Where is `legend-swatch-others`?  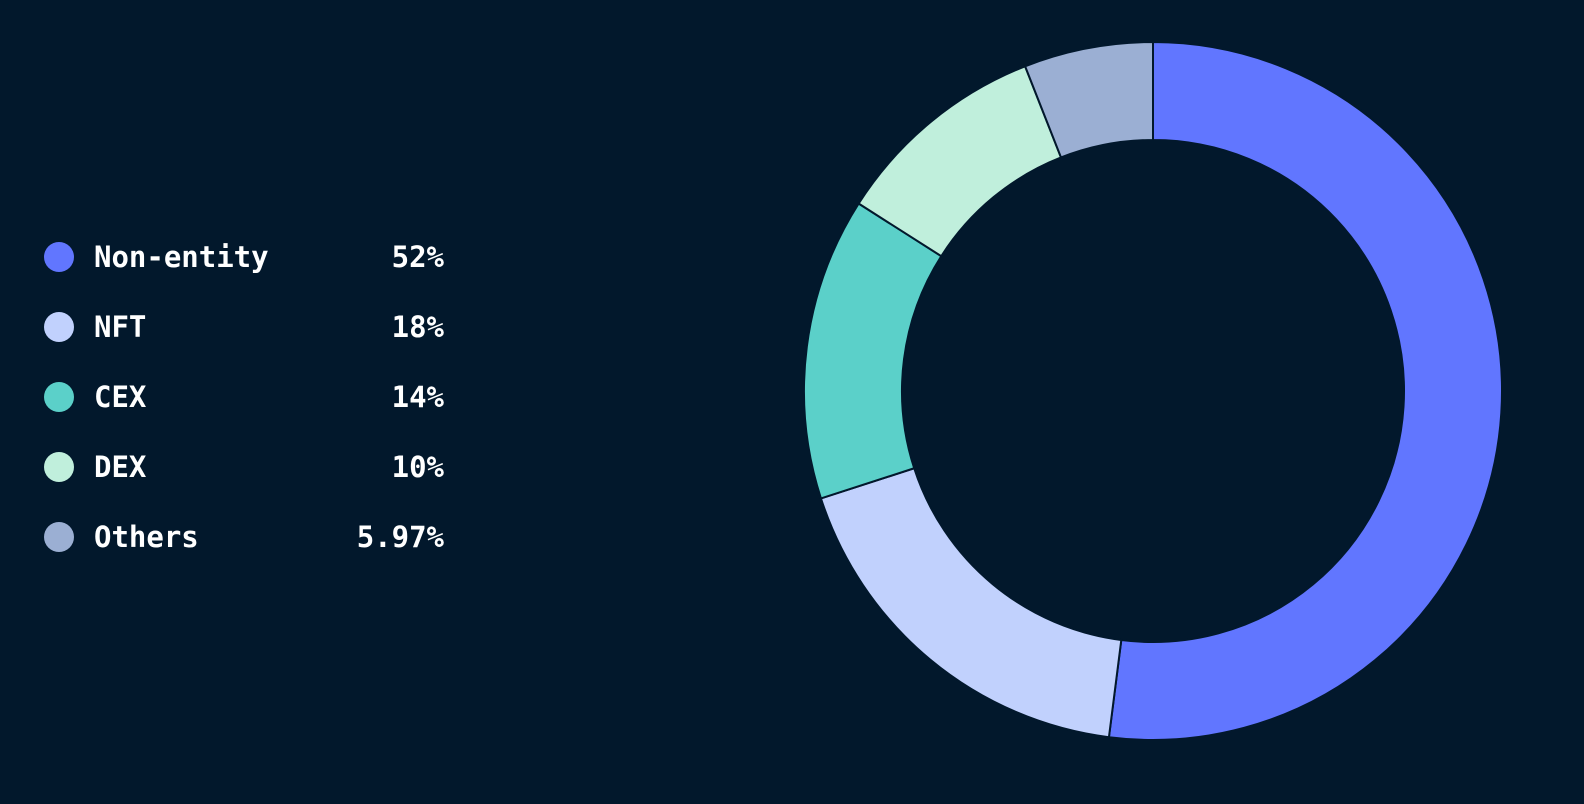
legend-swatch-others is located at coordinates (59, 537).